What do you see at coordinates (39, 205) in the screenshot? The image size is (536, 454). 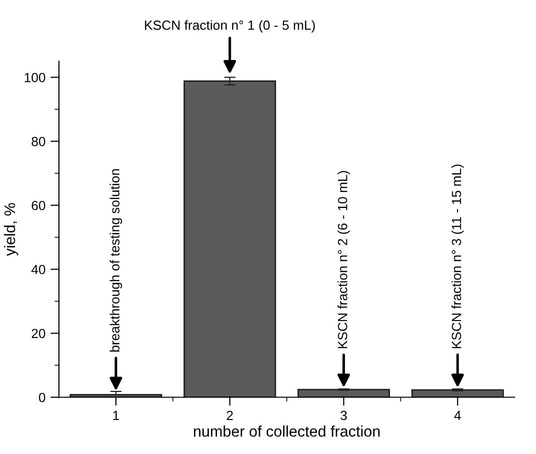 I see `y-tick-label: 60` at bounding box center [39, 205].